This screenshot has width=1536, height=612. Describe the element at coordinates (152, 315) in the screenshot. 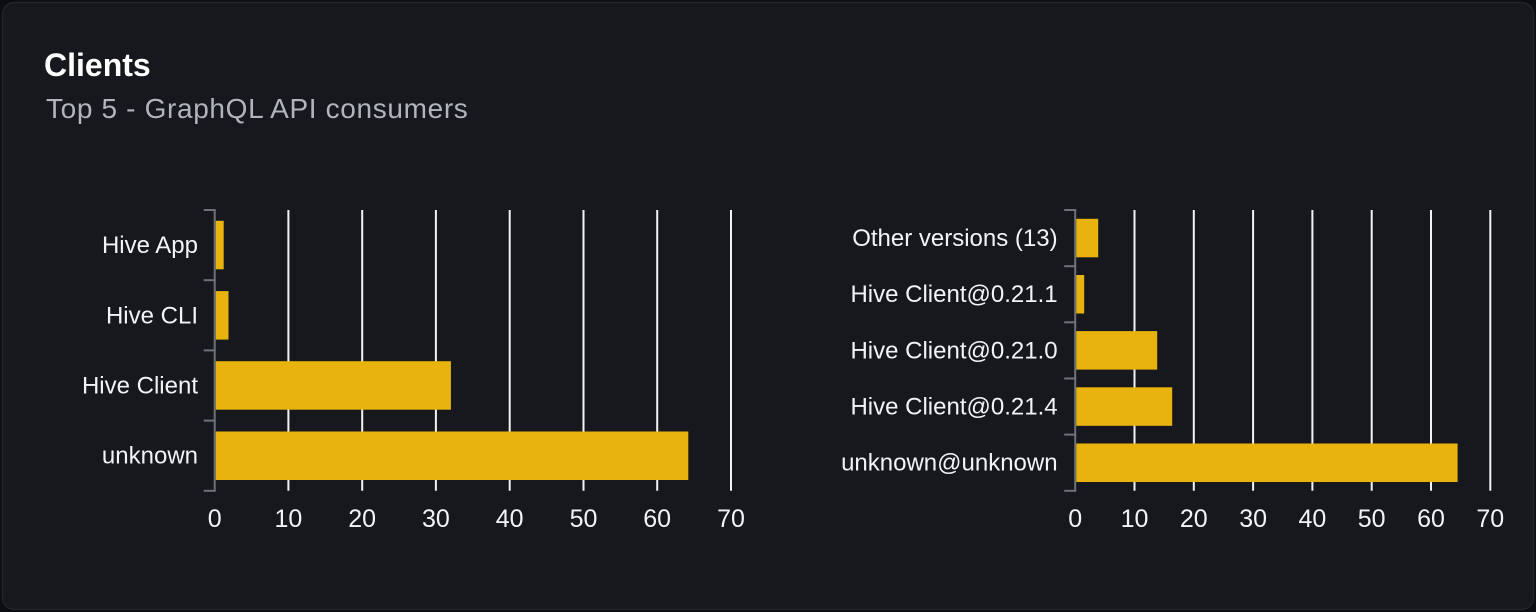

I see `svg-text: Hive CLI` at that location.